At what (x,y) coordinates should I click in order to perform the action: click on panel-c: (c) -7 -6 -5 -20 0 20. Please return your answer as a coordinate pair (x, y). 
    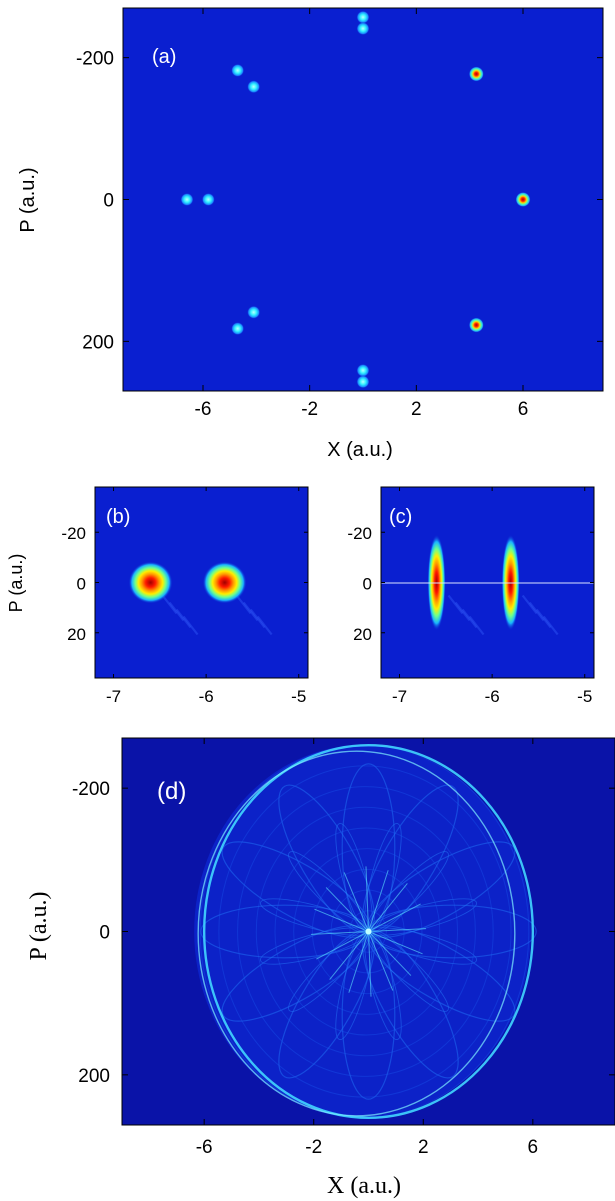
    Looking at the image, I should click on (471, 596).